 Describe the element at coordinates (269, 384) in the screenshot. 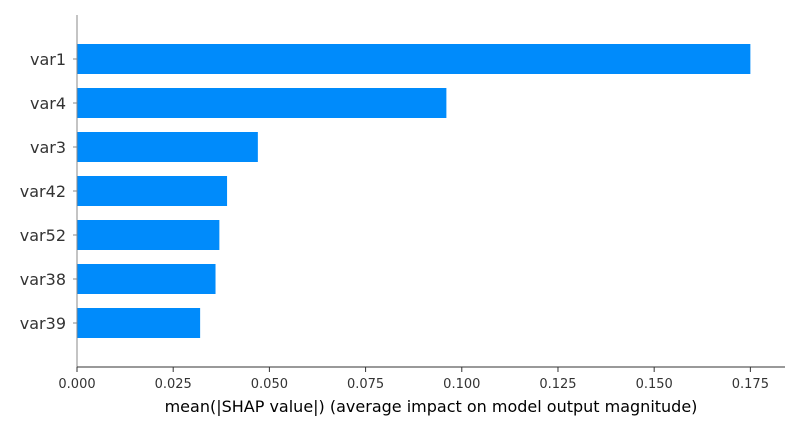

I see `x-tick-label: 0.050` at that location.